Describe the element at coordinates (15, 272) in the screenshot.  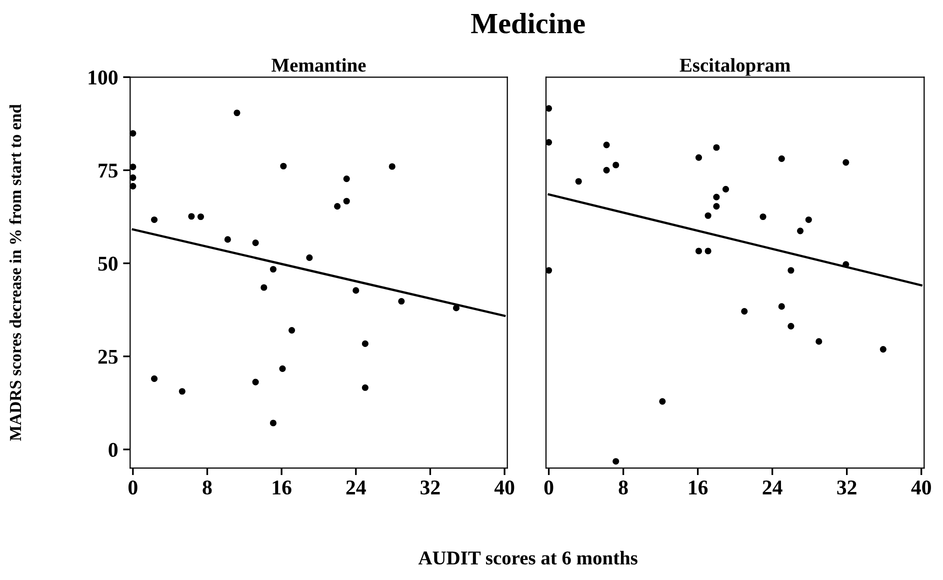
I see `y-axis-title: MADRS scores decrease in % from start to end` at that location.